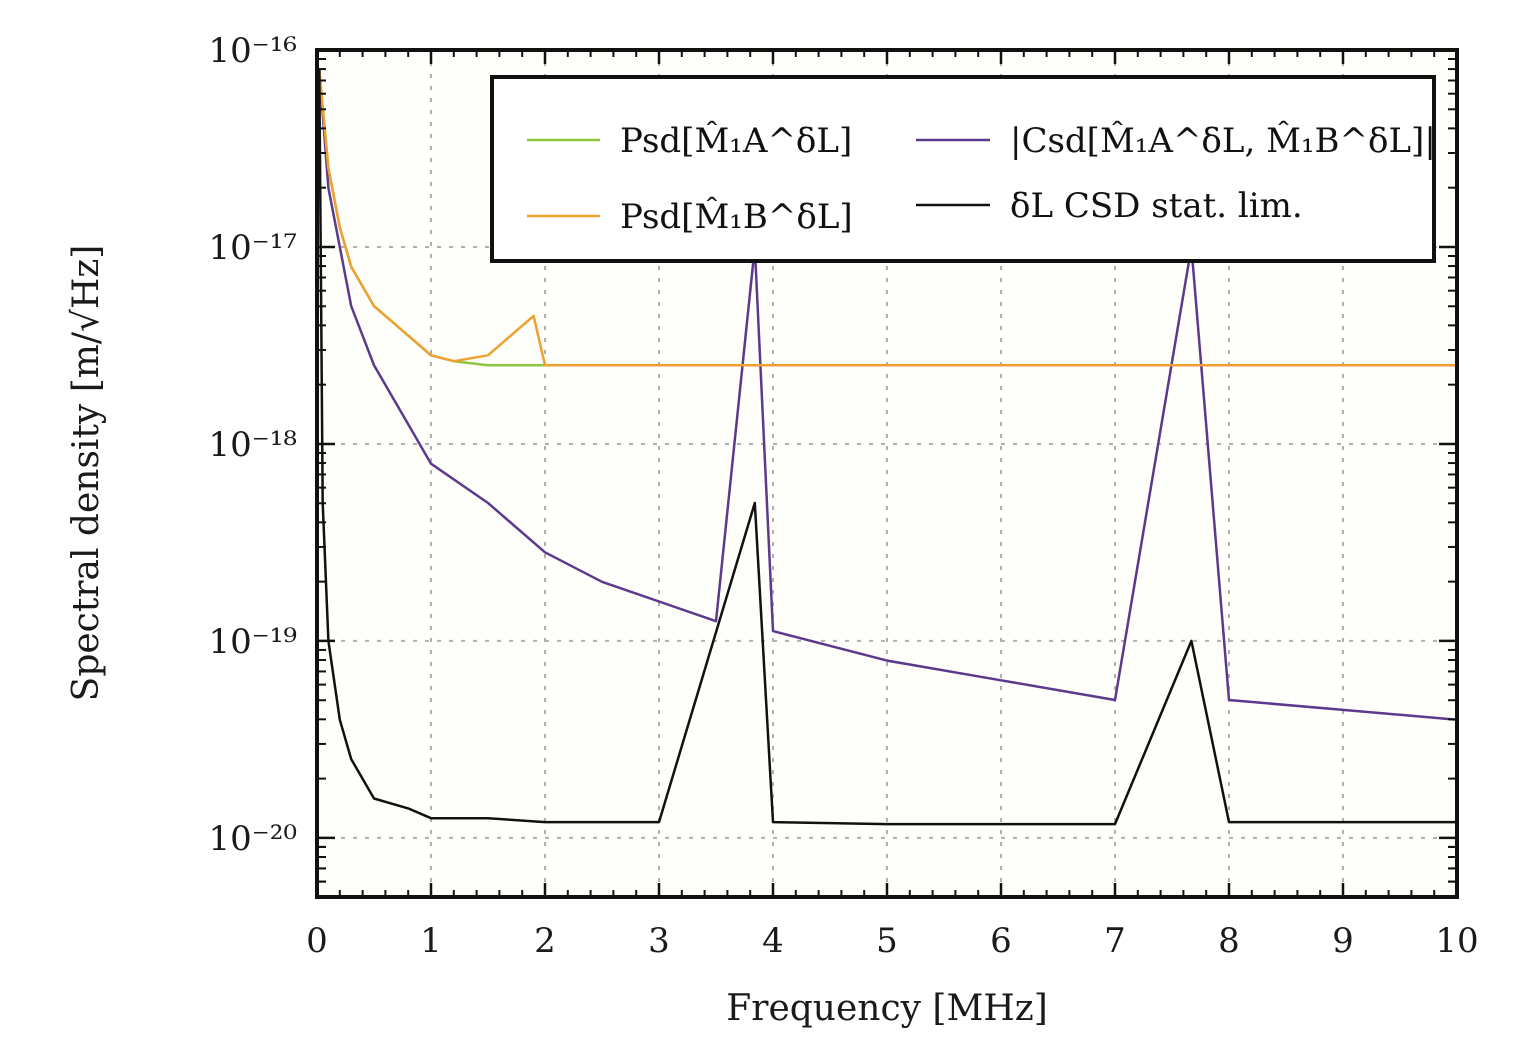 This screenshot has height=1056, width=1532. What do you see at coordinates (1001, 941) in the screenshot?
I see `x-tick-label: 6` at bounding box center [1001, 941].